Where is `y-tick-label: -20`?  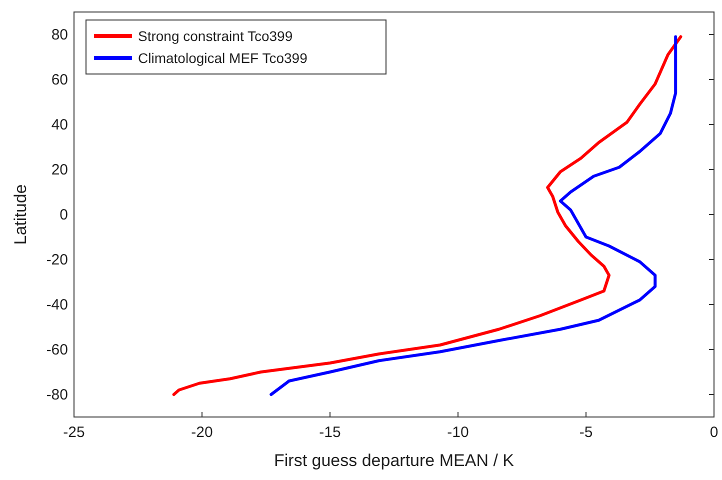 y-tick-label: -20 is located at coordinates (57, 260).